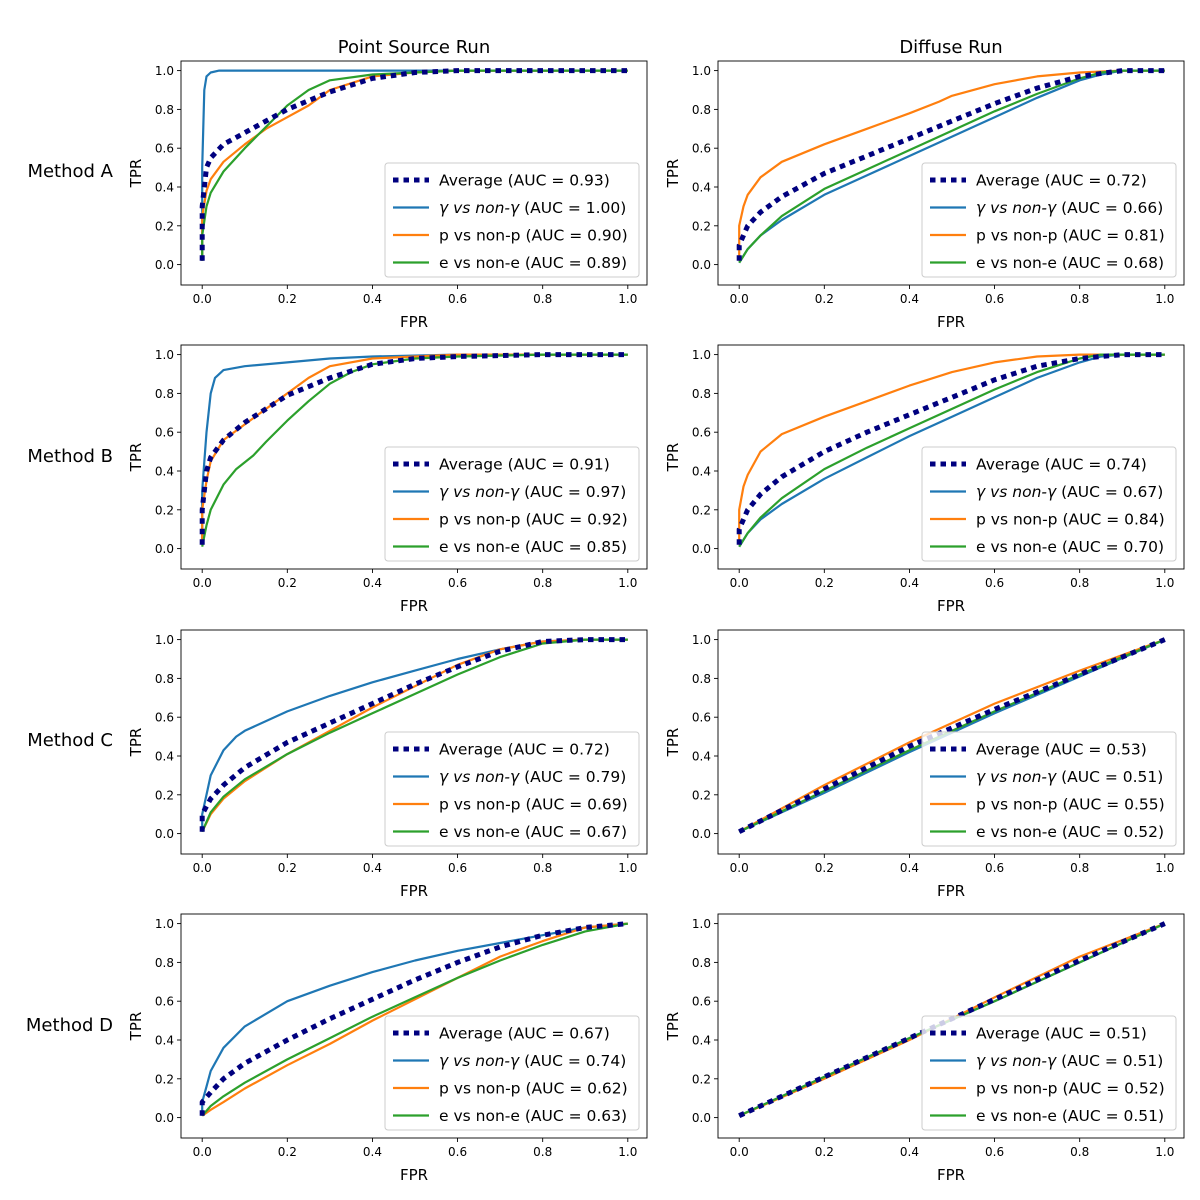 The image size is (1200, 1200). I want to click on chart-2-xtick-label: 1.0, so click(627, 583).